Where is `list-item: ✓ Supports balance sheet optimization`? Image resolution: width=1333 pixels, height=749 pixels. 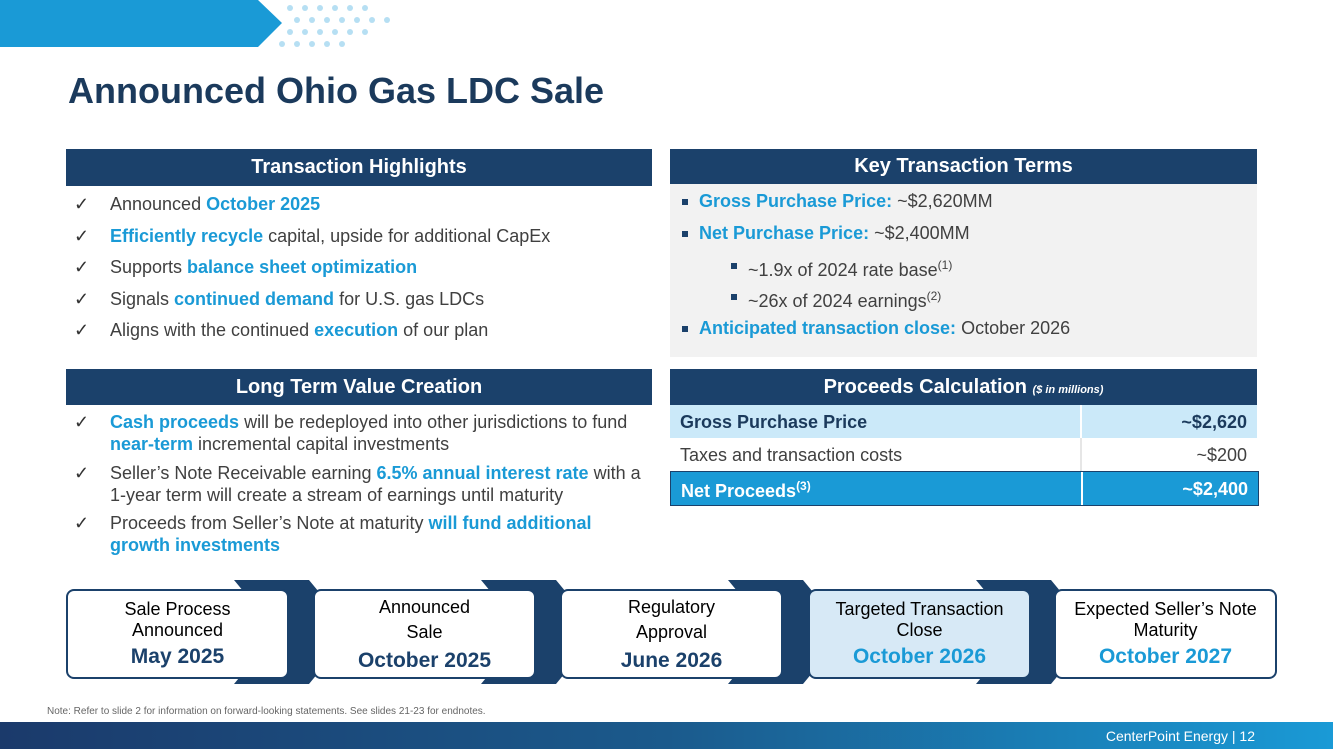 list-item: ✓ Supports balance sheet optimization is located at coordinates (359, 267).